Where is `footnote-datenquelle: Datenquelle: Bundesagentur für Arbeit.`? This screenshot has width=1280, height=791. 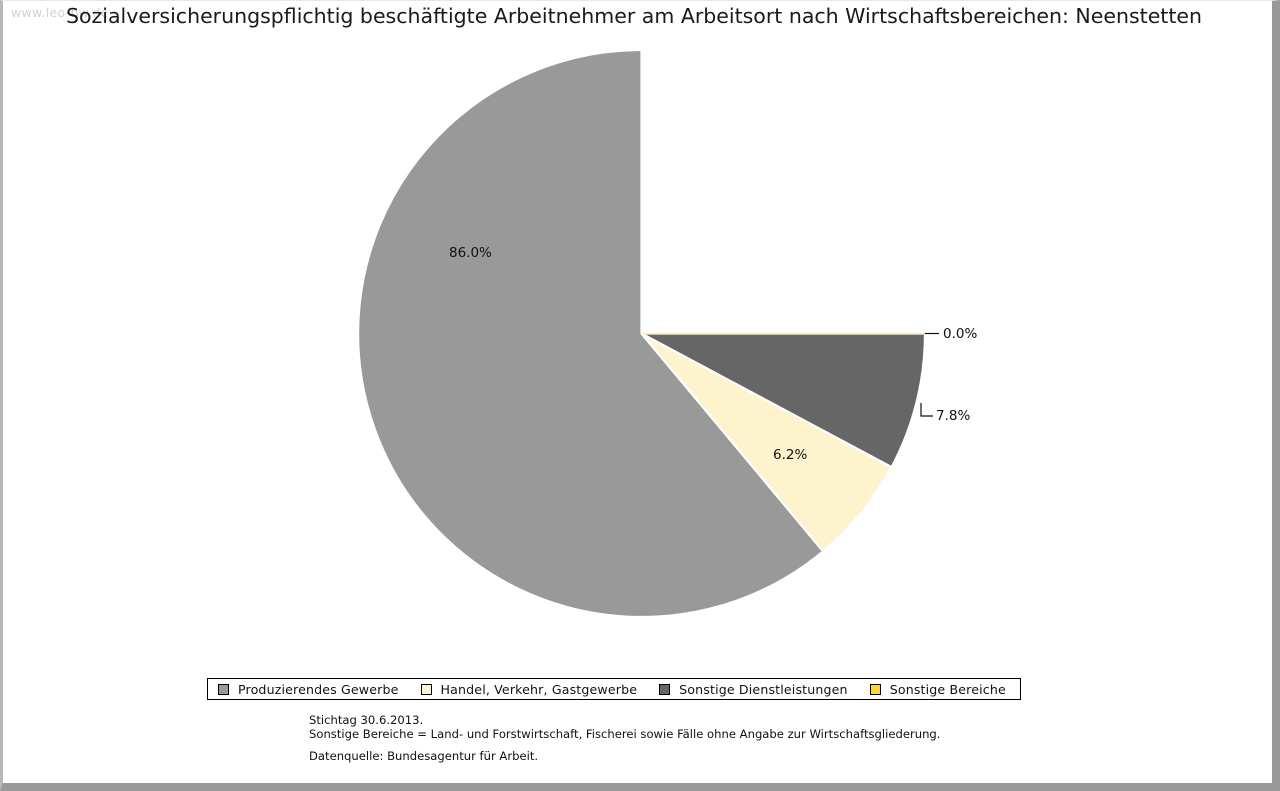
footnote-datenquelle: Datenquelle: Bundesagentur für Arbeit. is located at coordinates (424, 756).